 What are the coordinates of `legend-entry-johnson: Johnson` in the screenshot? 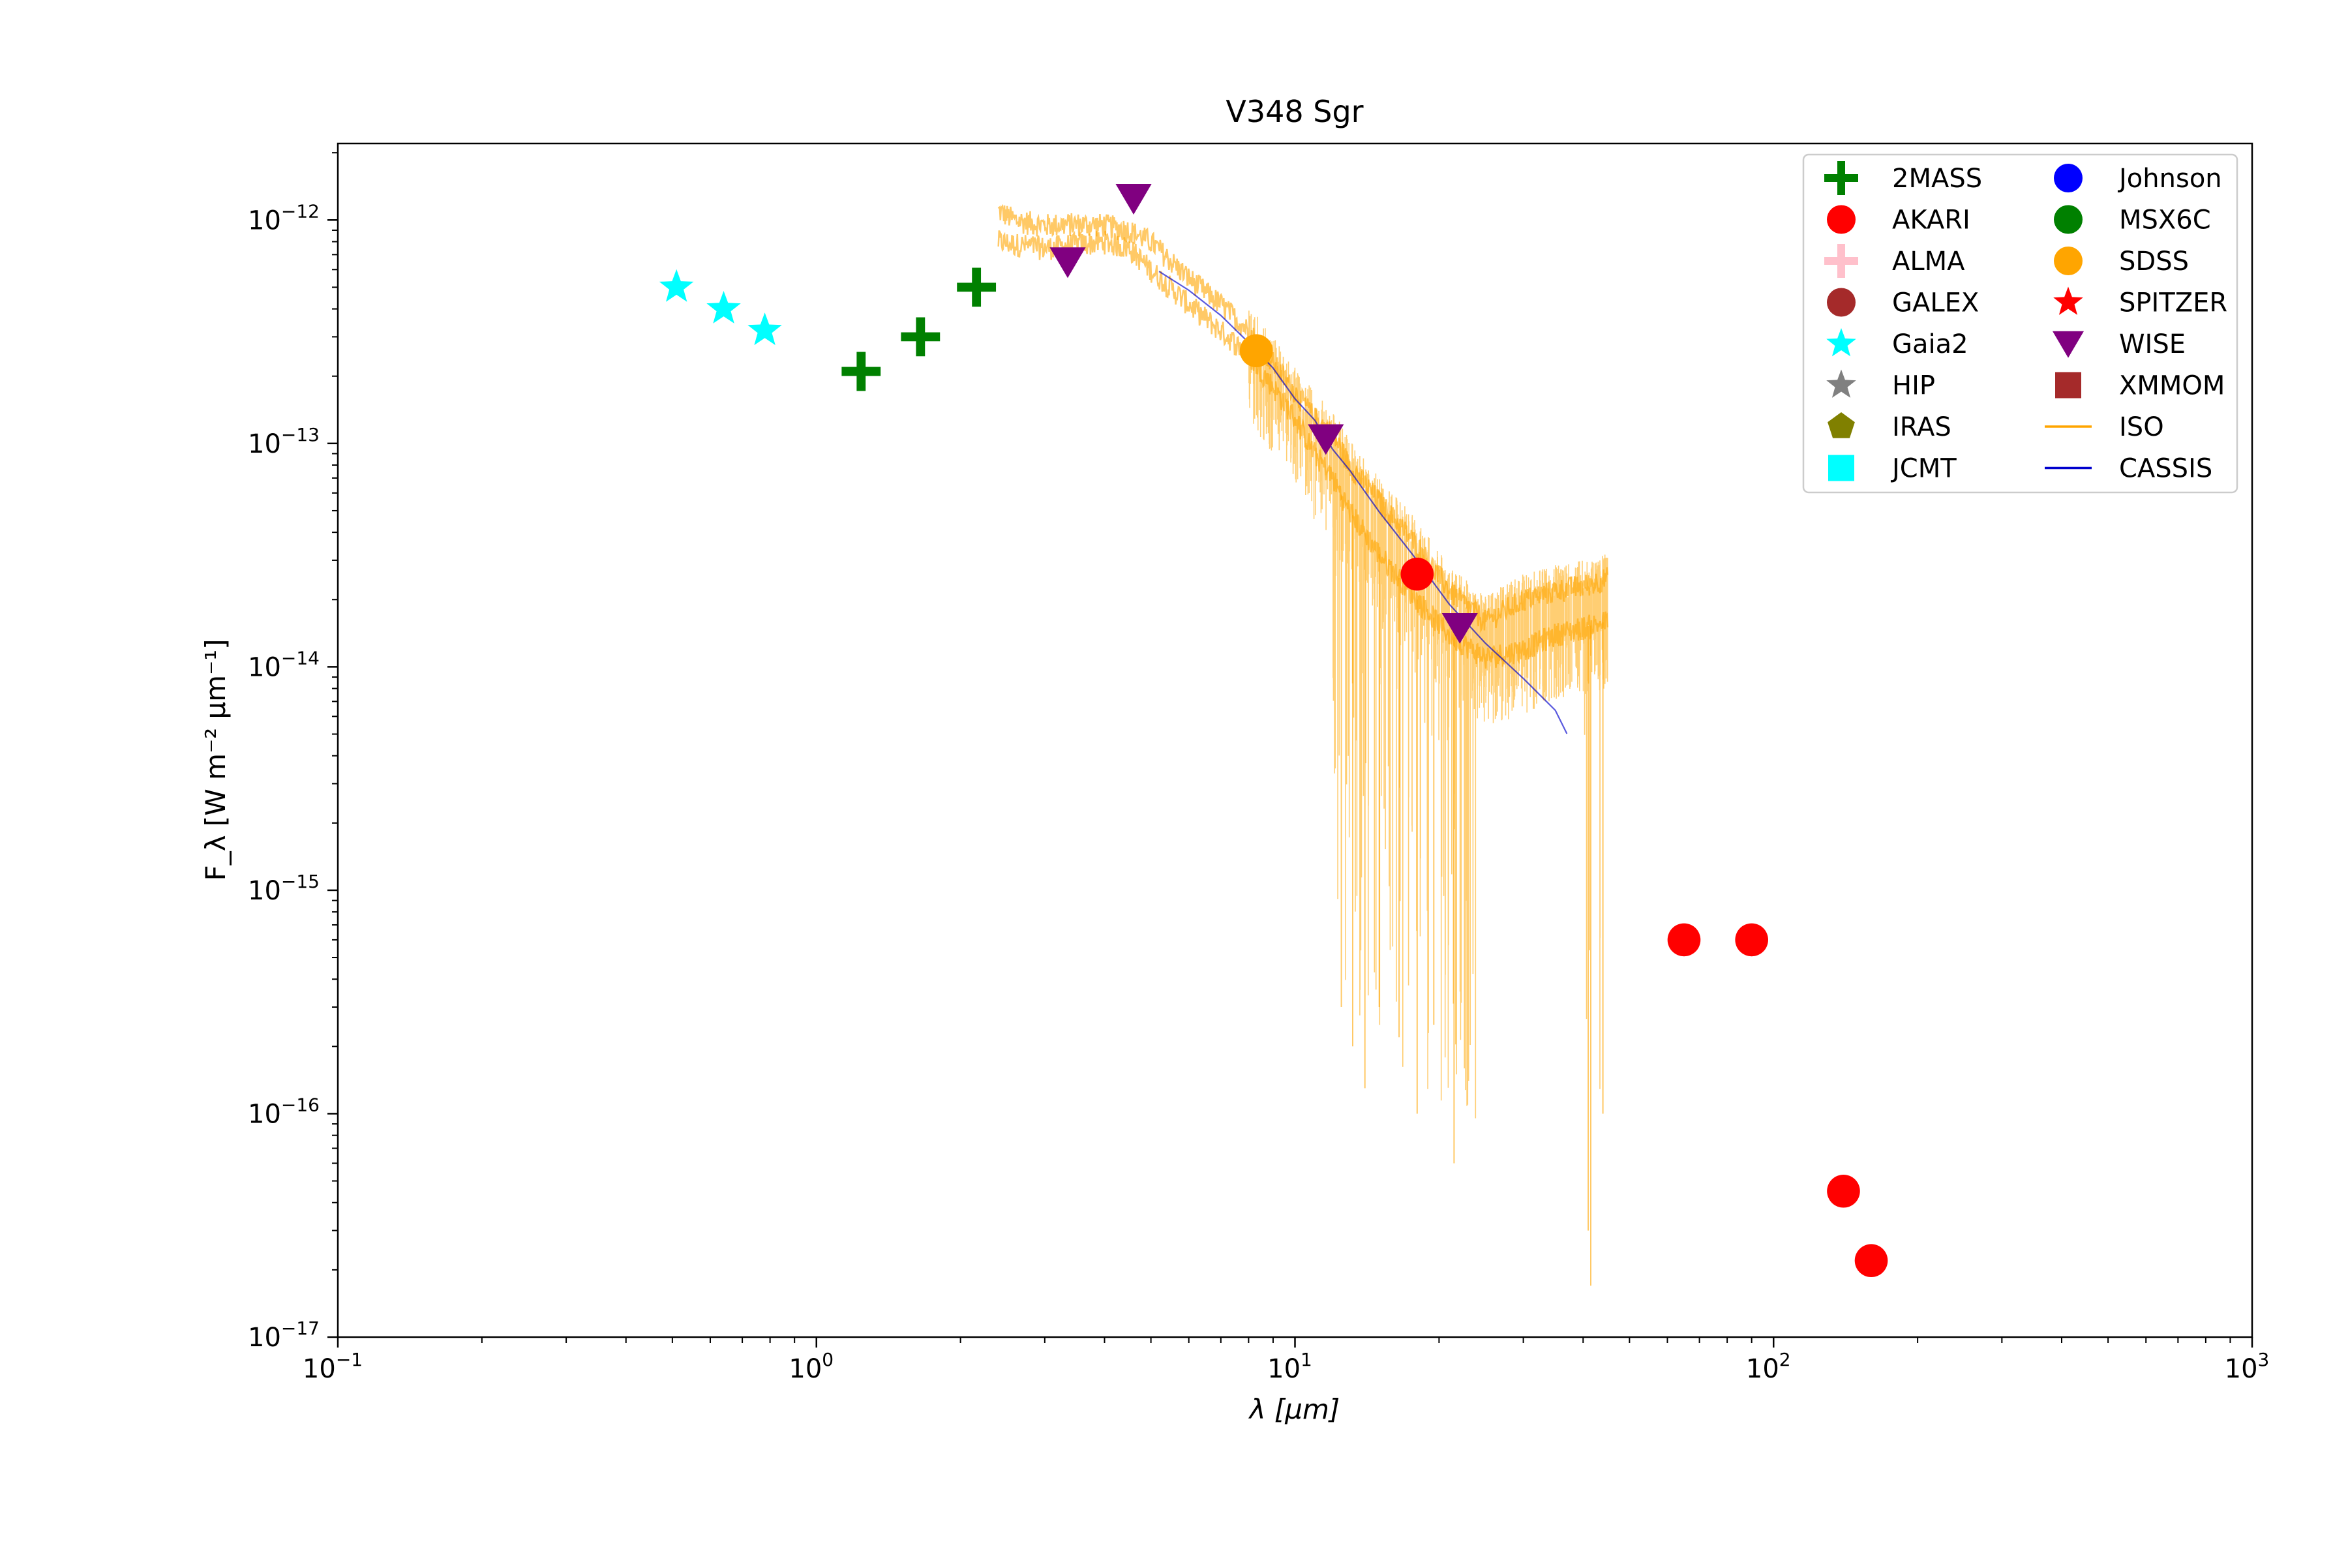 It's located at (2138, 179).